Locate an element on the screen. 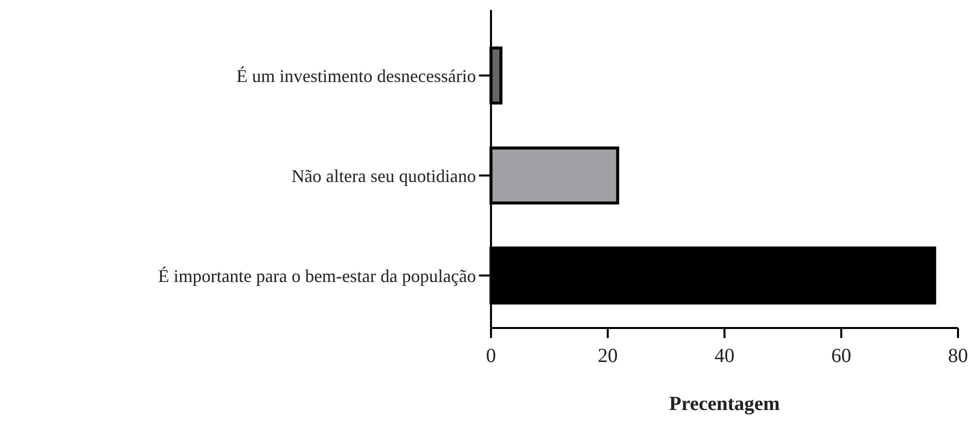 The image size is (977, 421). x-tick-label: 0 is located at coordinates (491, 356).